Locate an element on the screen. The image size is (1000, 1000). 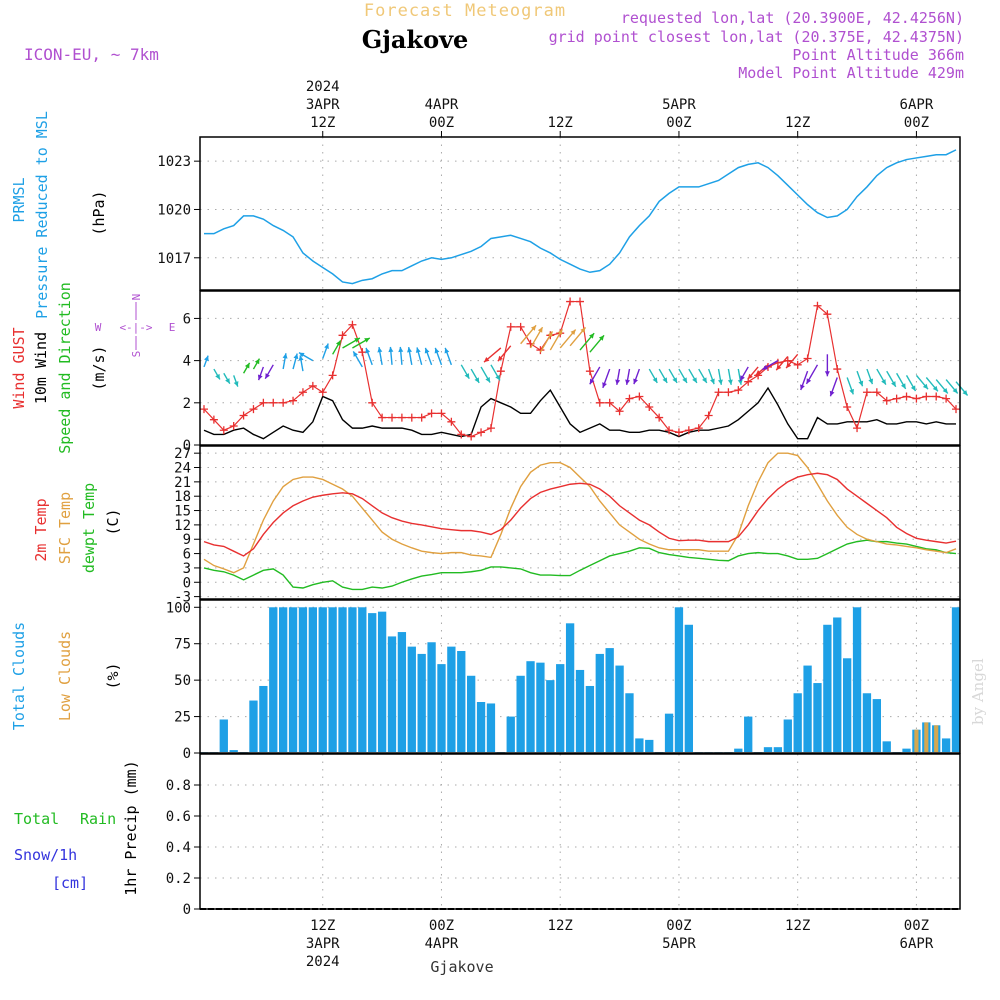
precip-rain-label: Rain is located at coordinates (98, 819).